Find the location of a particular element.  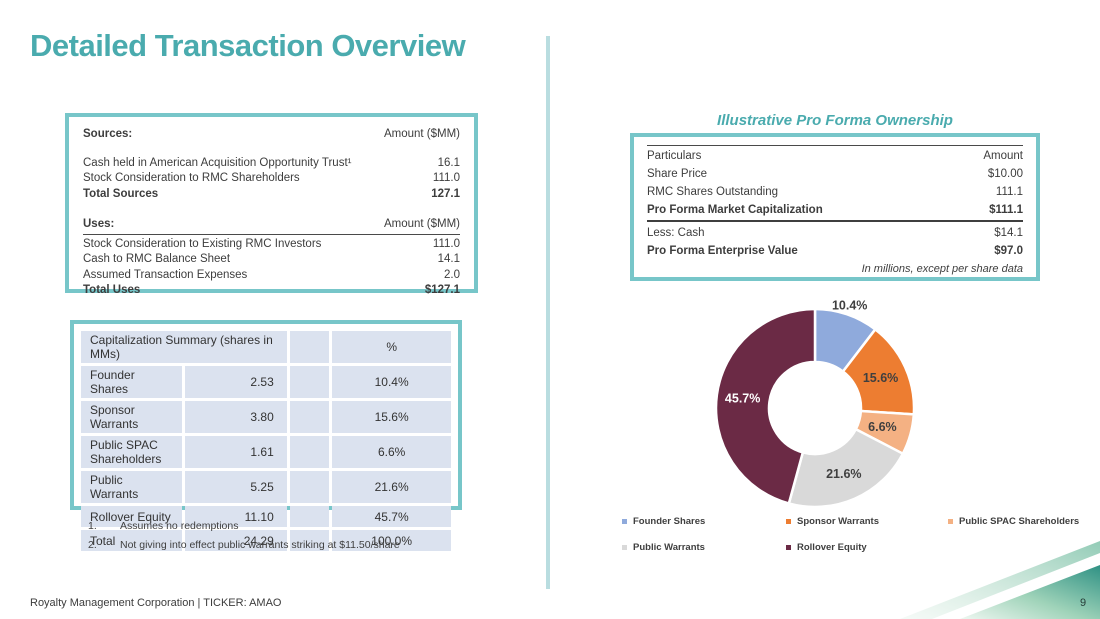

row-label: RMC Shares Outstanding is located at coordinates (713, 192).